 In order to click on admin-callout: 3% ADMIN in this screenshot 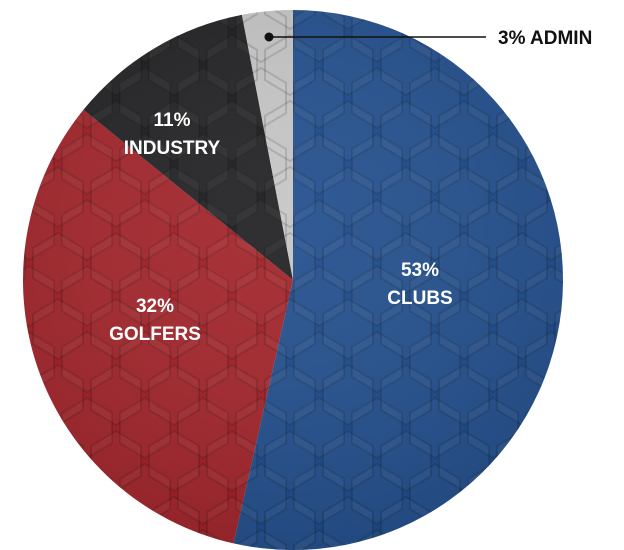, I will do `click(428, 38)`.